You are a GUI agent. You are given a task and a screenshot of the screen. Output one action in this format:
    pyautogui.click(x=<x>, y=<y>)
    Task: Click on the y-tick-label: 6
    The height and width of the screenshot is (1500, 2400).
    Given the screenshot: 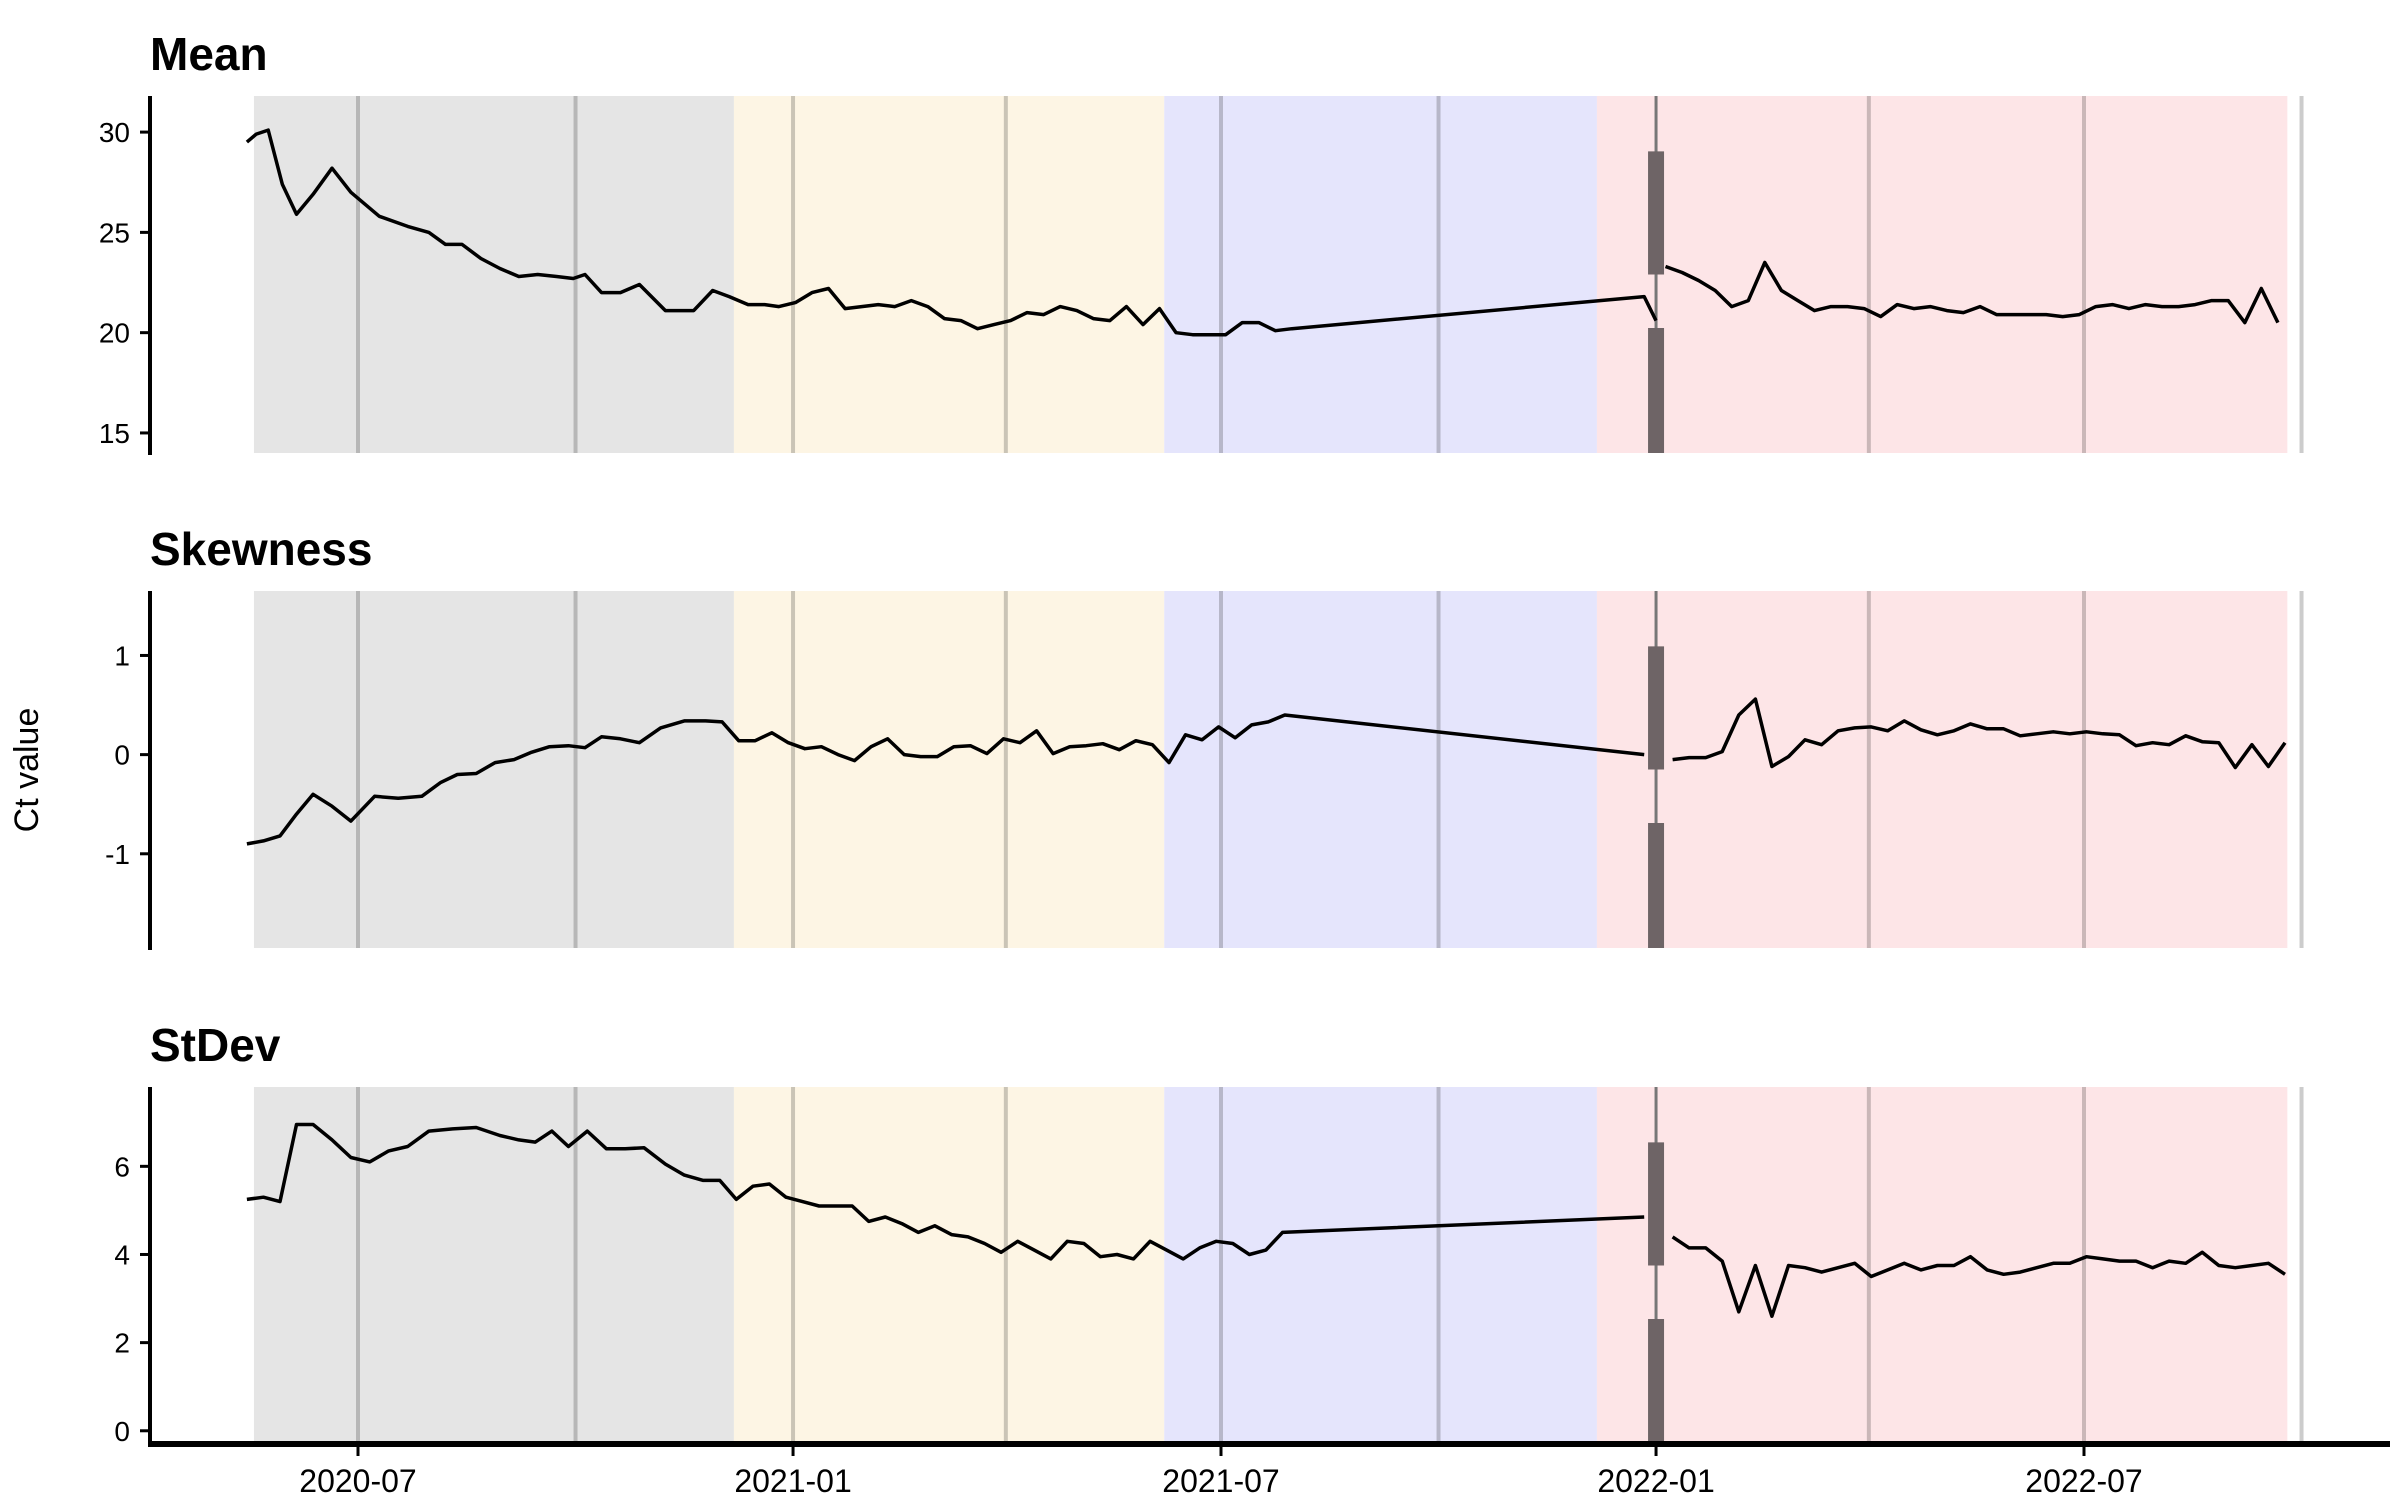 What is the action you would take?
    pyautogui.click(x=122, y=1166)
    